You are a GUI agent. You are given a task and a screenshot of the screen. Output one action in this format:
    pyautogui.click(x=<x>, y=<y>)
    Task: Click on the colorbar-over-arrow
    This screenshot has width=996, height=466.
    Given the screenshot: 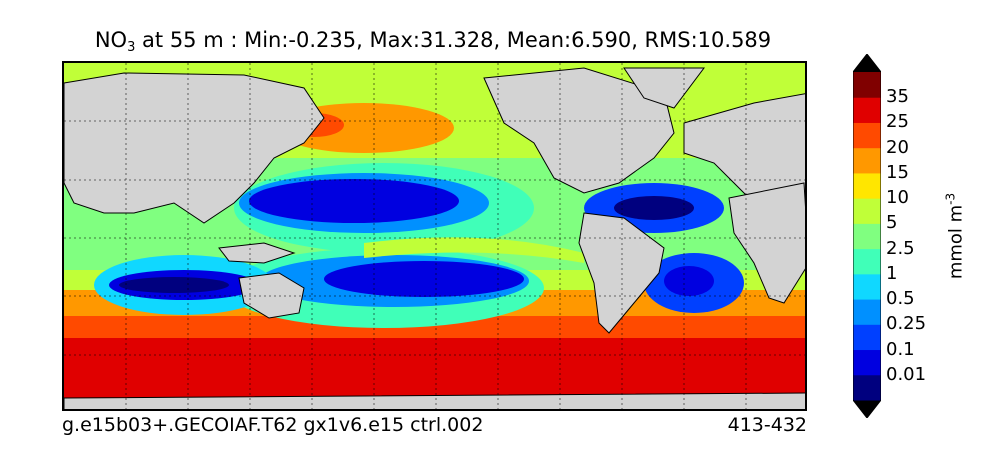 What is the action you would take?
    pyautogui.click(x=867, y=63)
    